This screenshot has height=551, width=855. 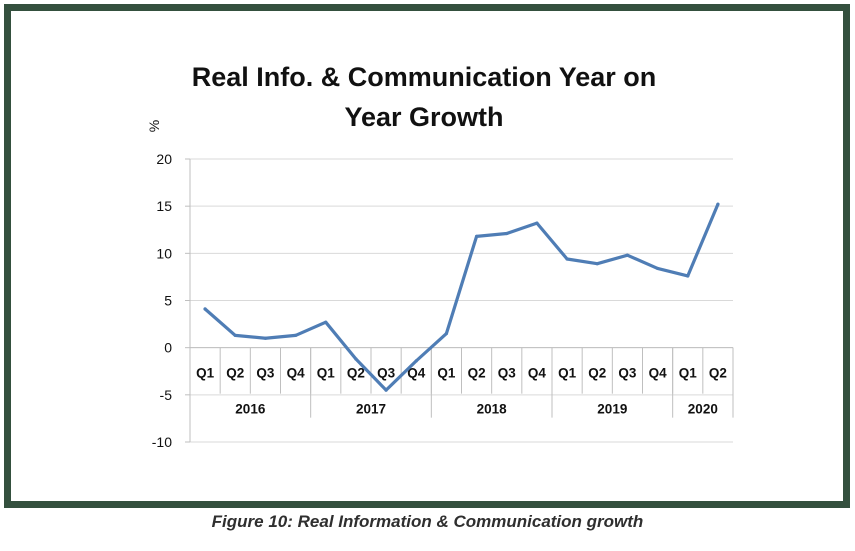 I want to click on y-tick-label: -10, so click(x=162, y=442).